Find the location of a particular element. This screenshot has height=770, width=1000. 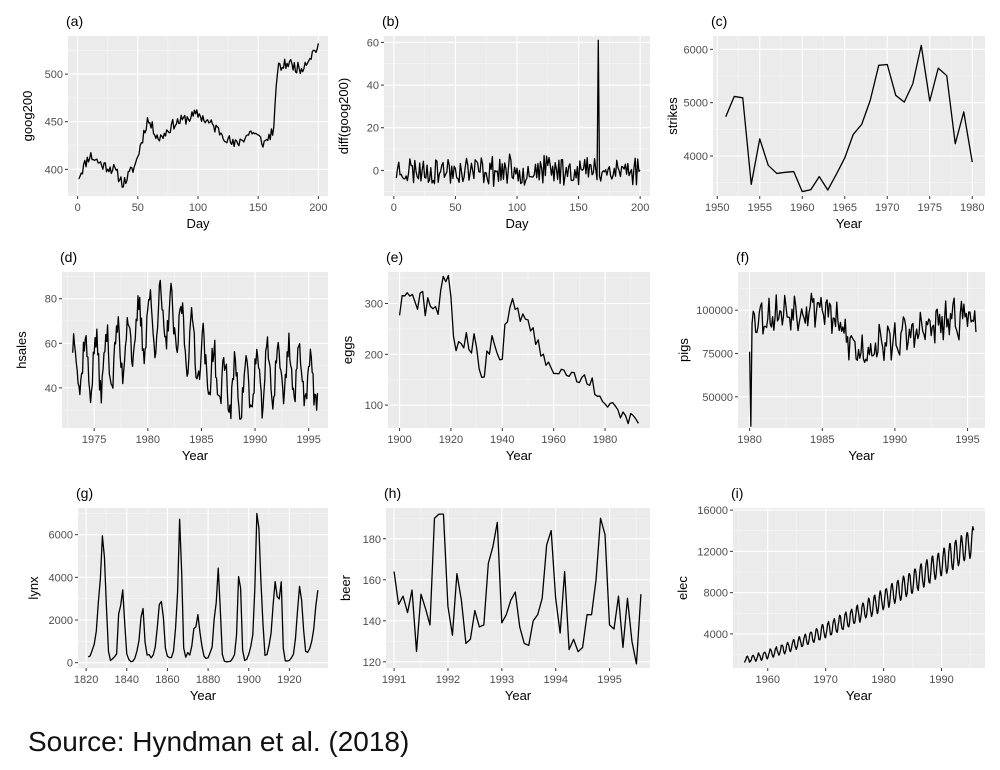

y-tick-label: 140 is located at coordinates (372, 622).